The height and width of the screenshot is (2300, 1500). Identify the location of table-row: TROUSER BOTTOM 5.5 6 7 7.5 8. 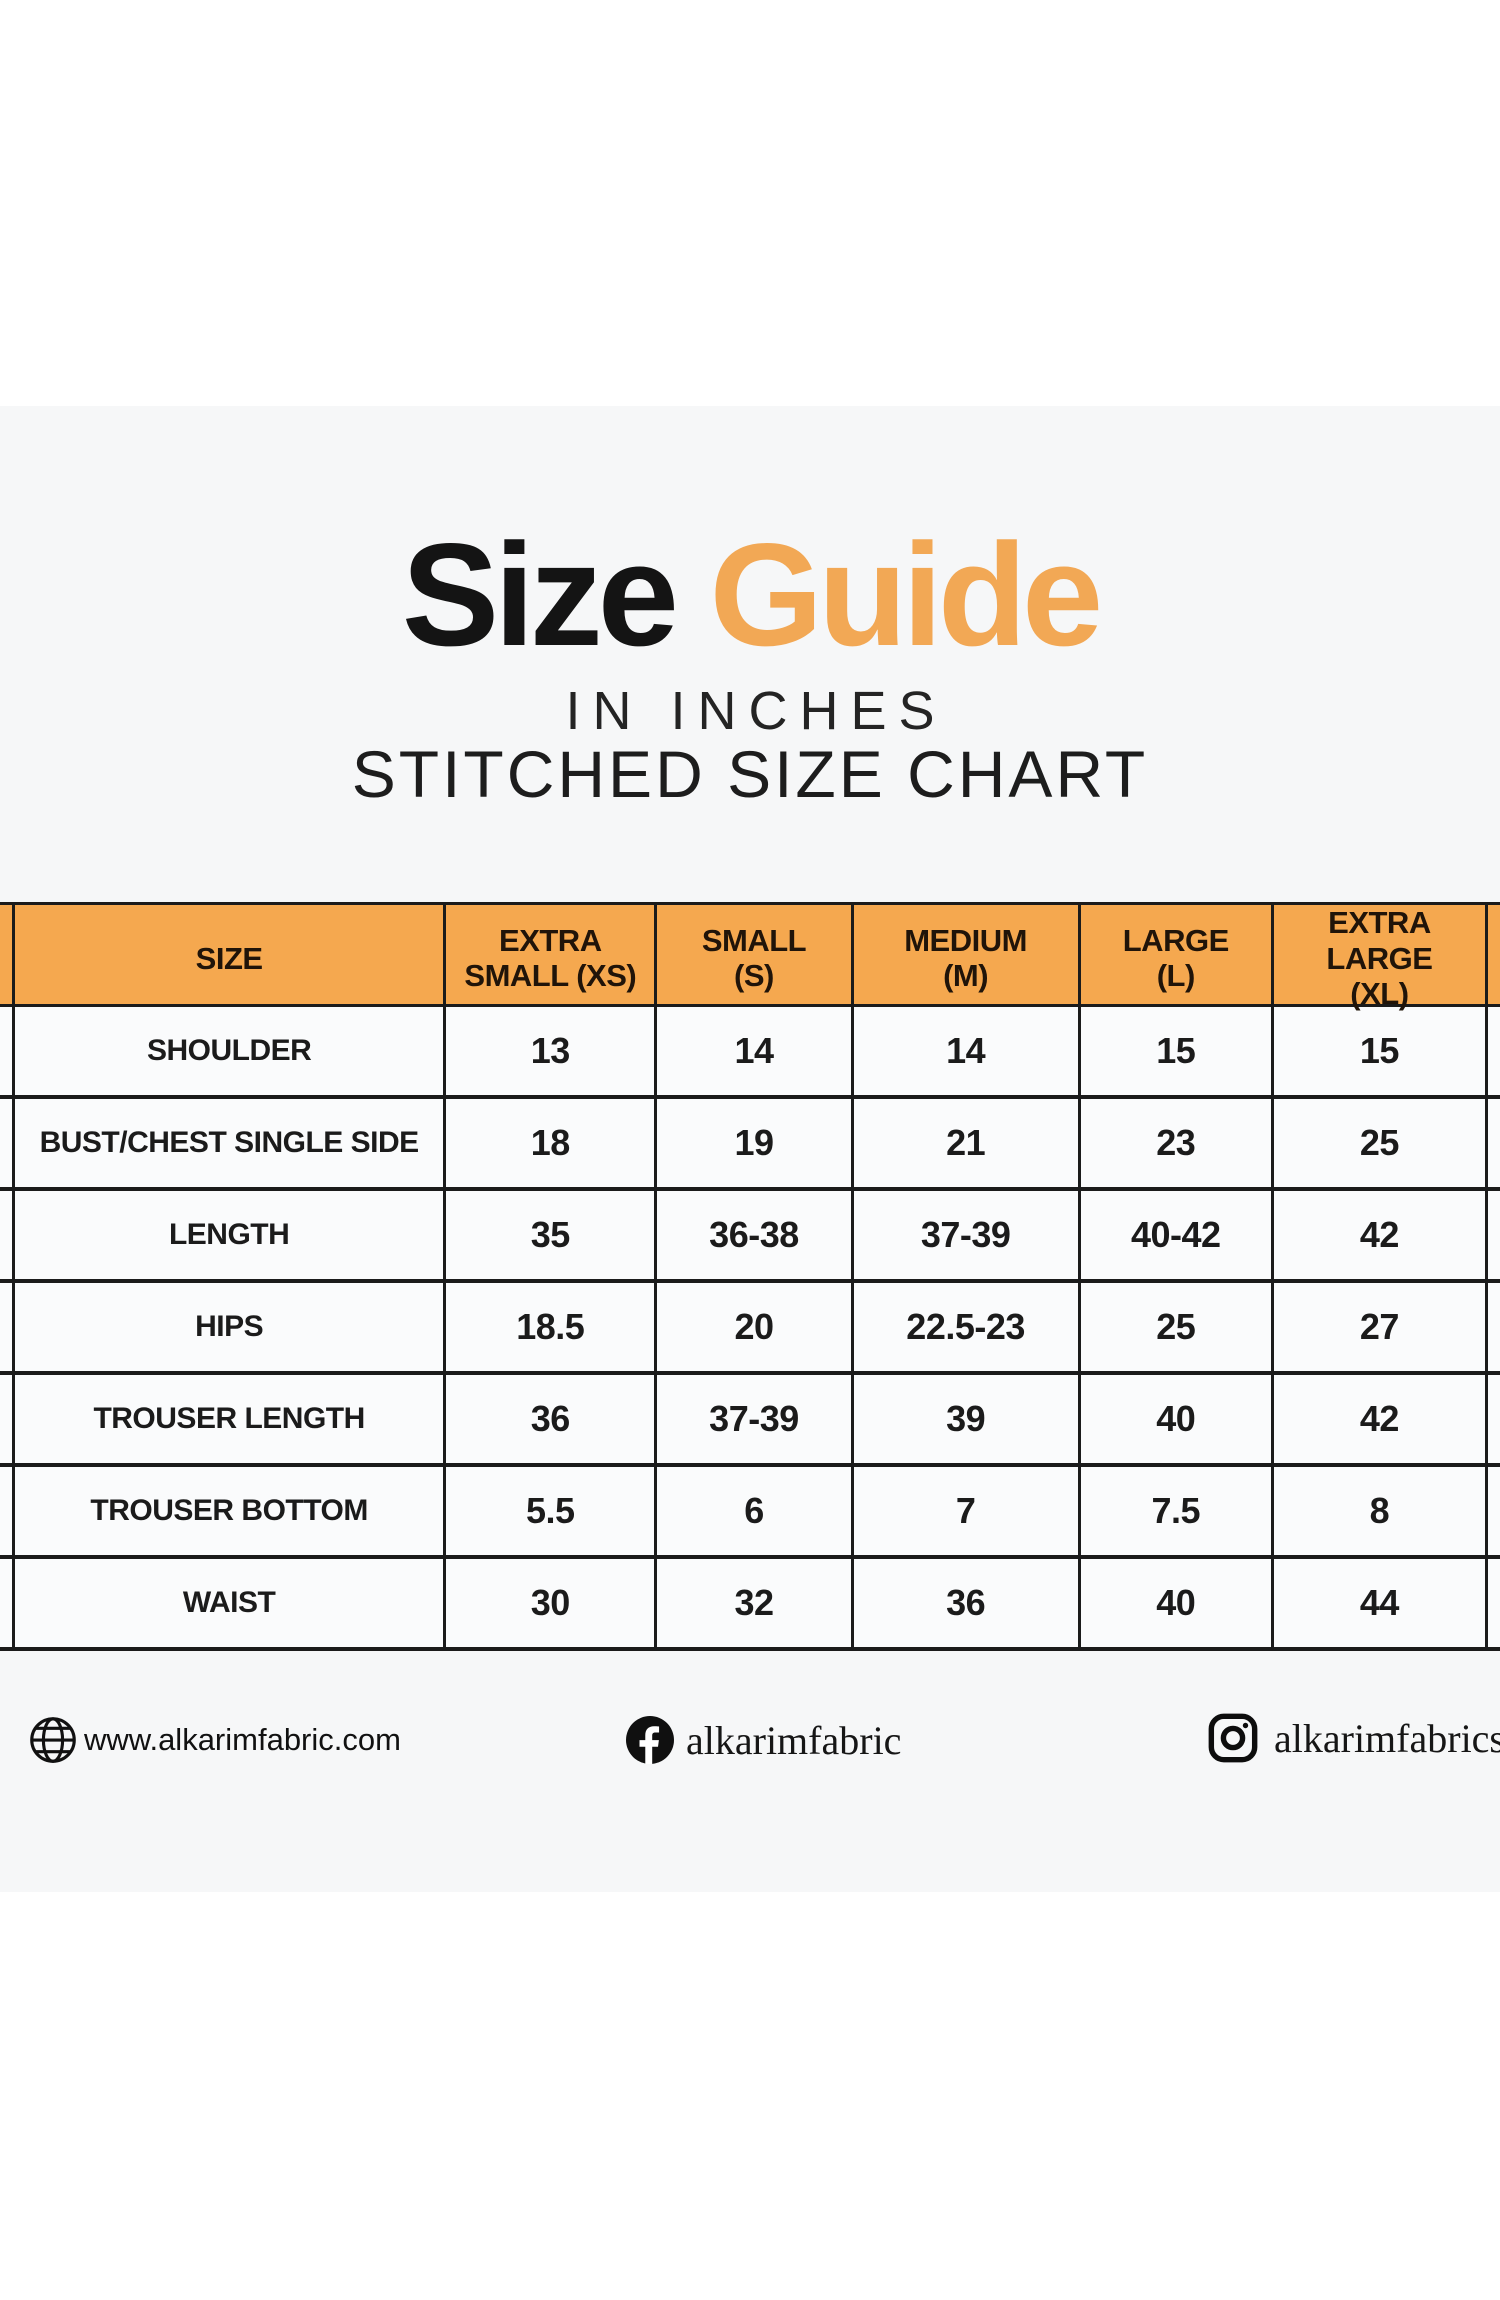
(750, 1513).